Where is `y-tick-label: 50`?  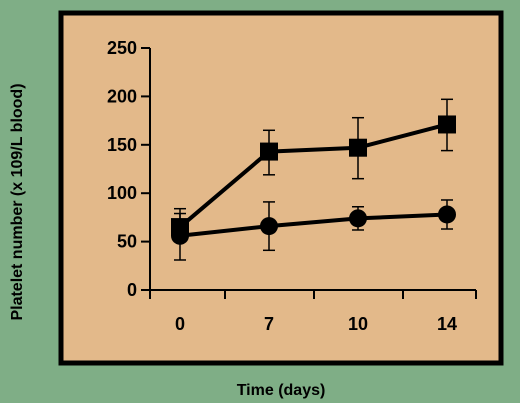
y-tick-label: 50 is located at coordinates (127, 242).